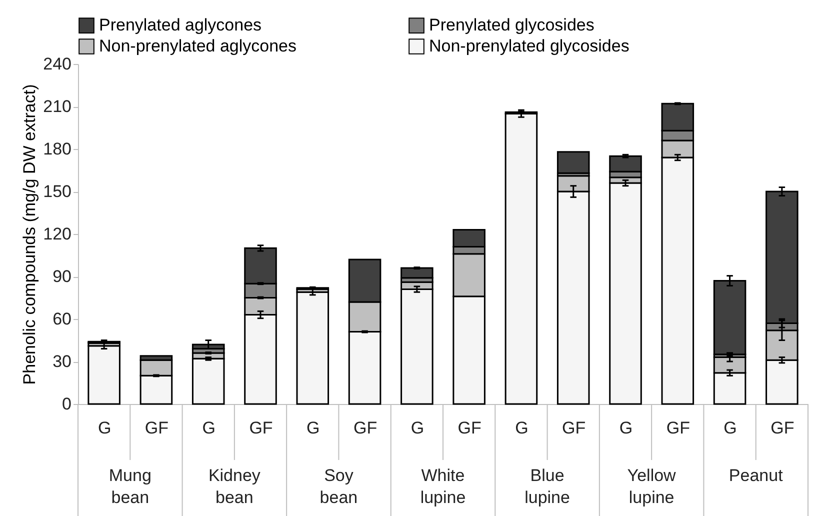 The width and height of the screenshot is (819, 516). Describe the element at coordinates (67, 404) in the screenshot. I see `y-tick-label: 0` at that location.